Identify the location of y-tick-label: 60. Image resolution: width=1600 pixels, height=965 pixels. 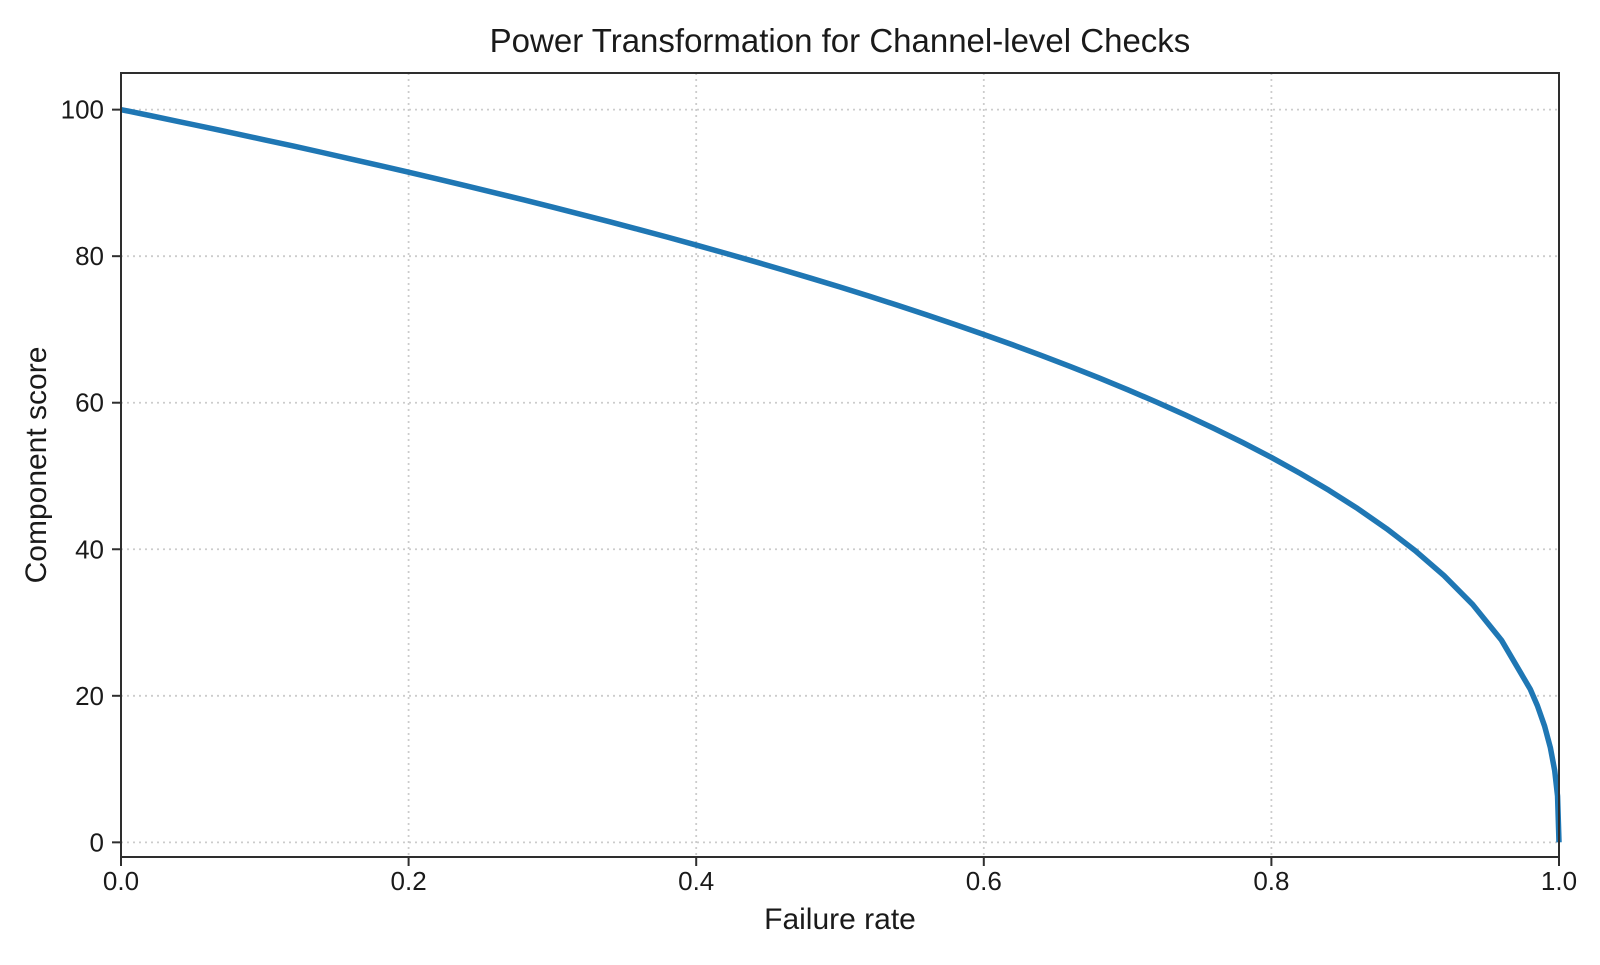
(89, 403).